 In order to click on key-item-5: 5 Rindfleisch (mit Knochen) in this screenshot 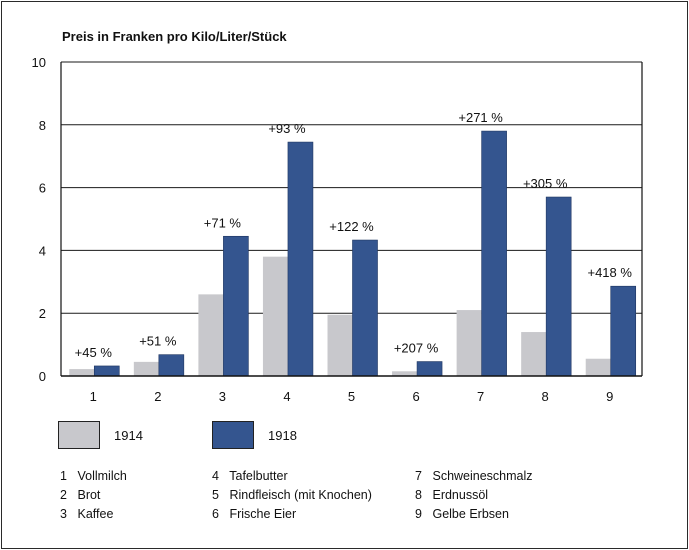, I will do `click(292, 495)`.